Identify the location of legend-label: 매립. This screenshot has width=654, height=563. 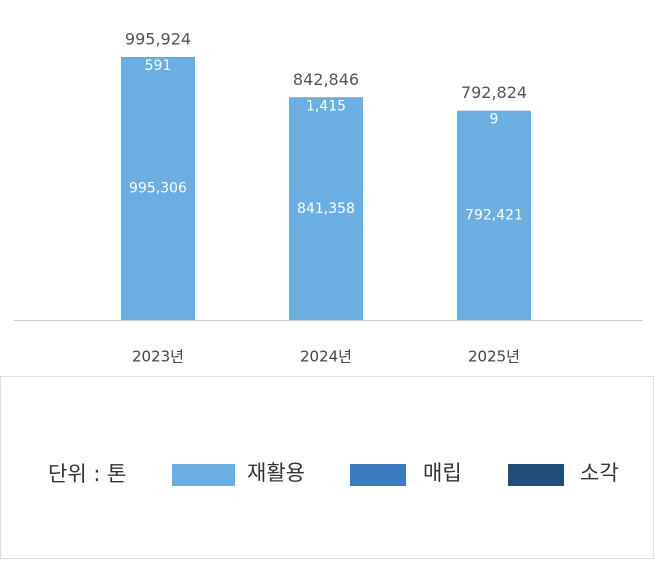
(442, 473).